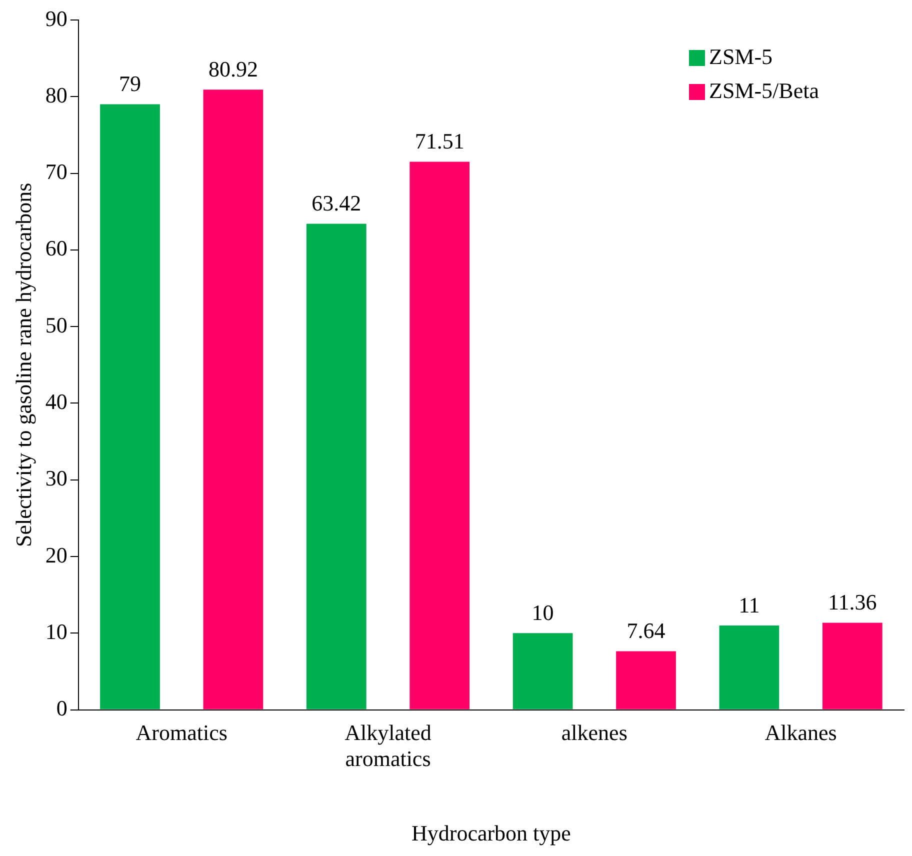  Describe the element at coordinates (56, 555) in the screenshot. I see `y-tick-label: 20` at that location.